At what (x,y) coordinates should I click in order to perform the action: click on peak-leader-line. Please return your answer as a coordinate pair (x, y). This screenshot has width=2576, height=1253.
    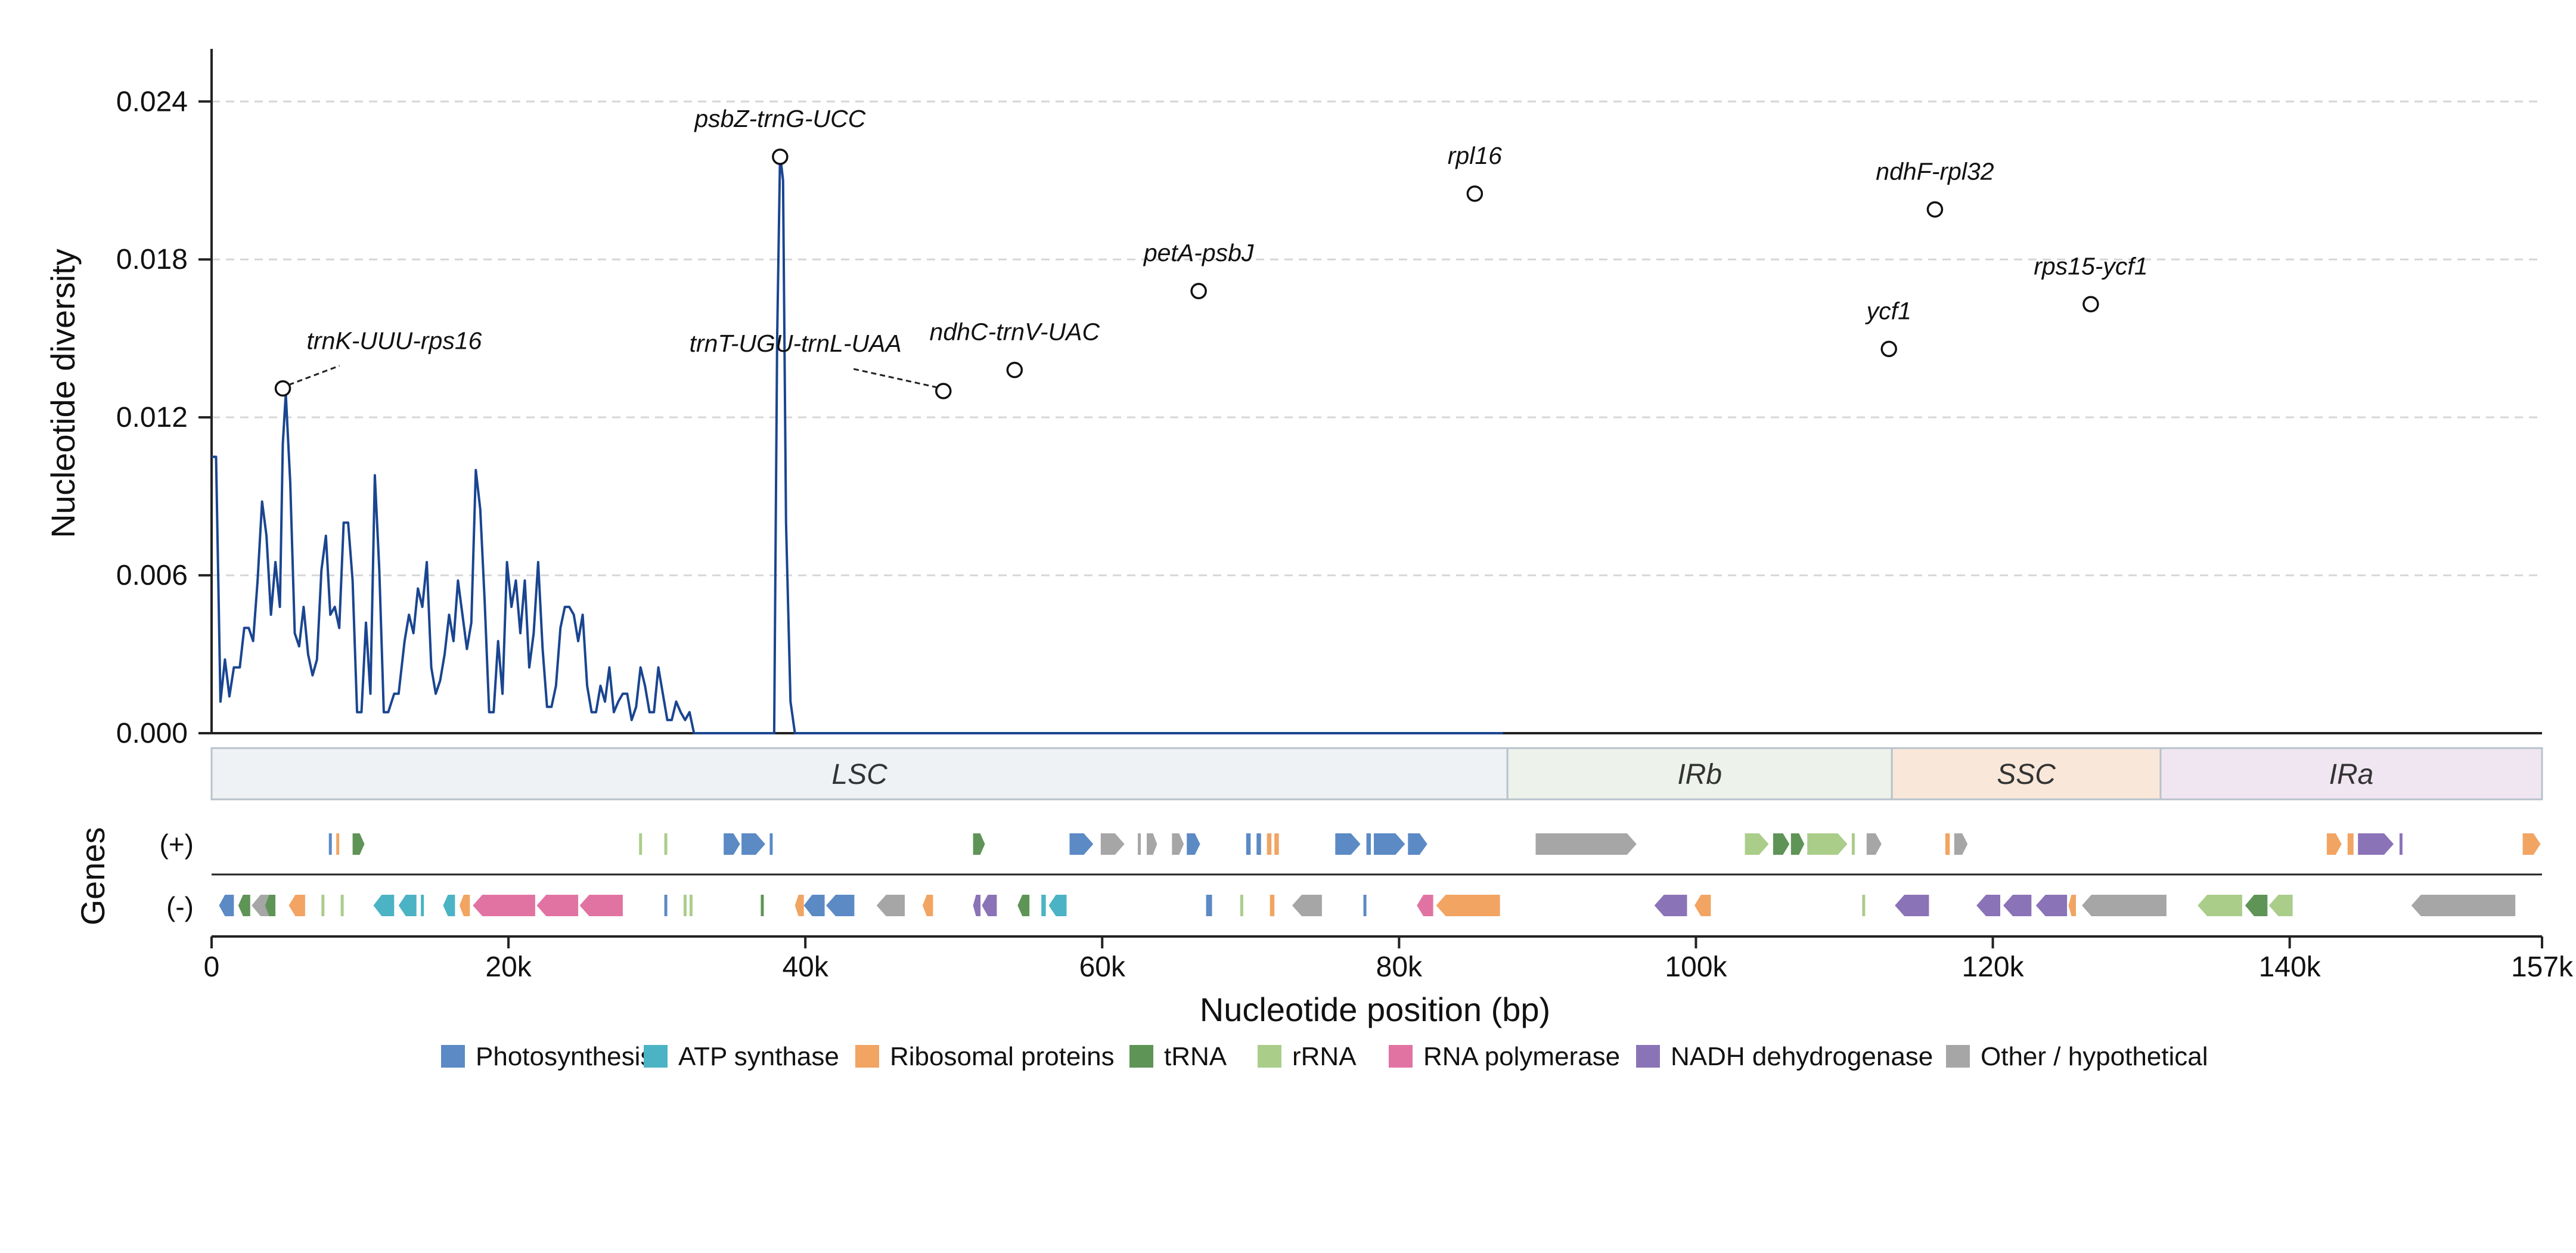
    Looking at the image, I should click on (894, 378).